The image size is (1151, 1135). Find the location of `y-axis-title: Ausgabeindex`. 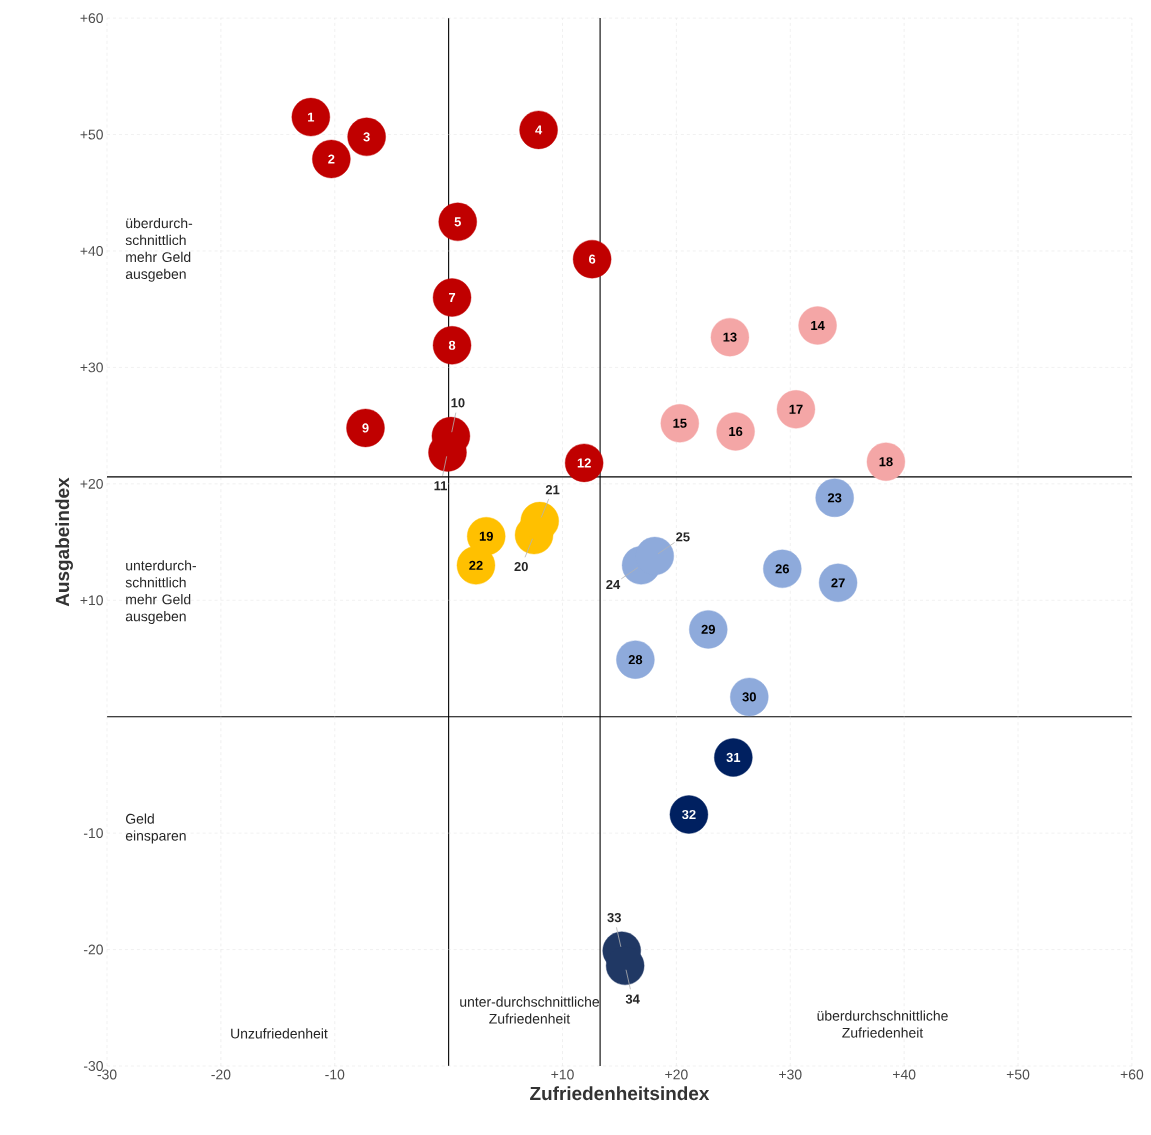

y-axis-title: Ausgabeindex is located at coordinates (64, 542).